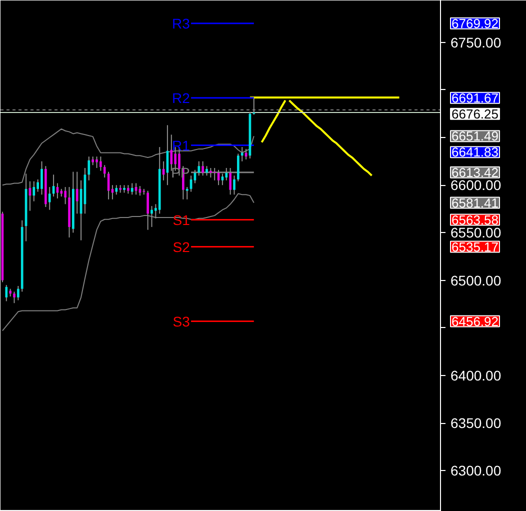 The height and width of the screenshot is (511, 526). Describe the element at coordinates (476, 470) in the screenshot. I see `y-tick-label: 6300.00` at that location.